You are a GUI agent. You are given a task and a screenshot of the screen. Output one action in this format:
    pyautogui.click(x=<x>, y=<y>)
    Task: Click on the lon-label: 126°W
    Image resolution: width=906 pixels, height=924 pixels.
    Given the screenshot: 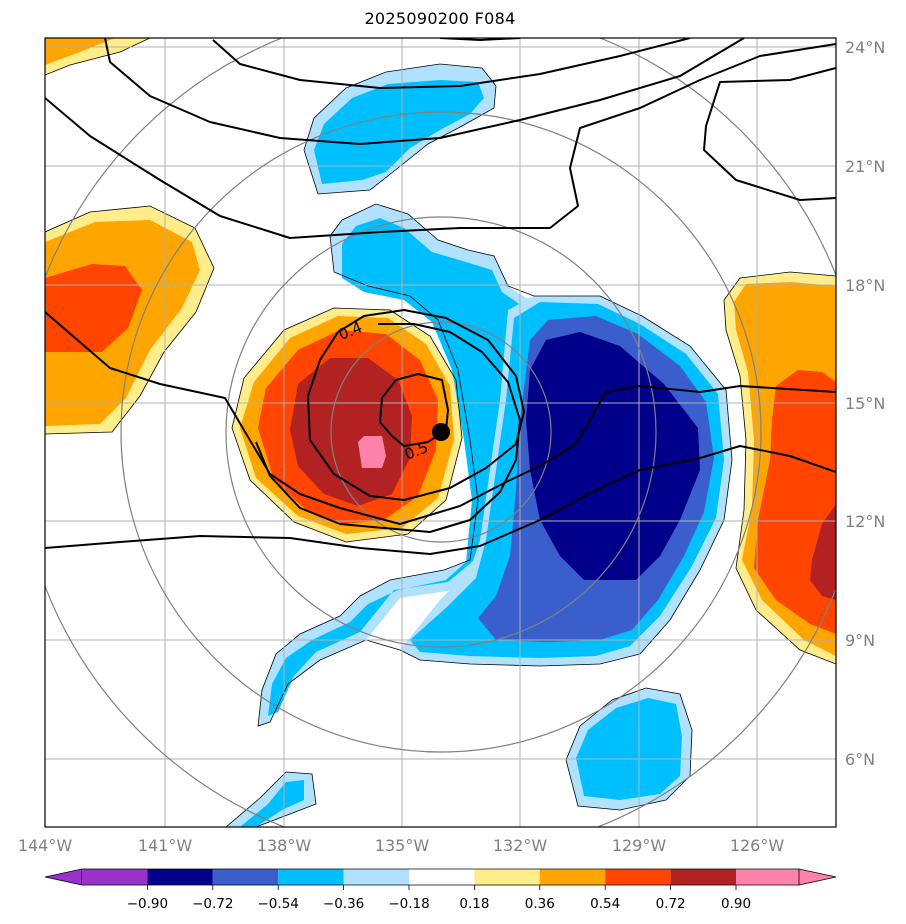 What is the action you would take?
    pyautogui.click(x=757, y=845)
    